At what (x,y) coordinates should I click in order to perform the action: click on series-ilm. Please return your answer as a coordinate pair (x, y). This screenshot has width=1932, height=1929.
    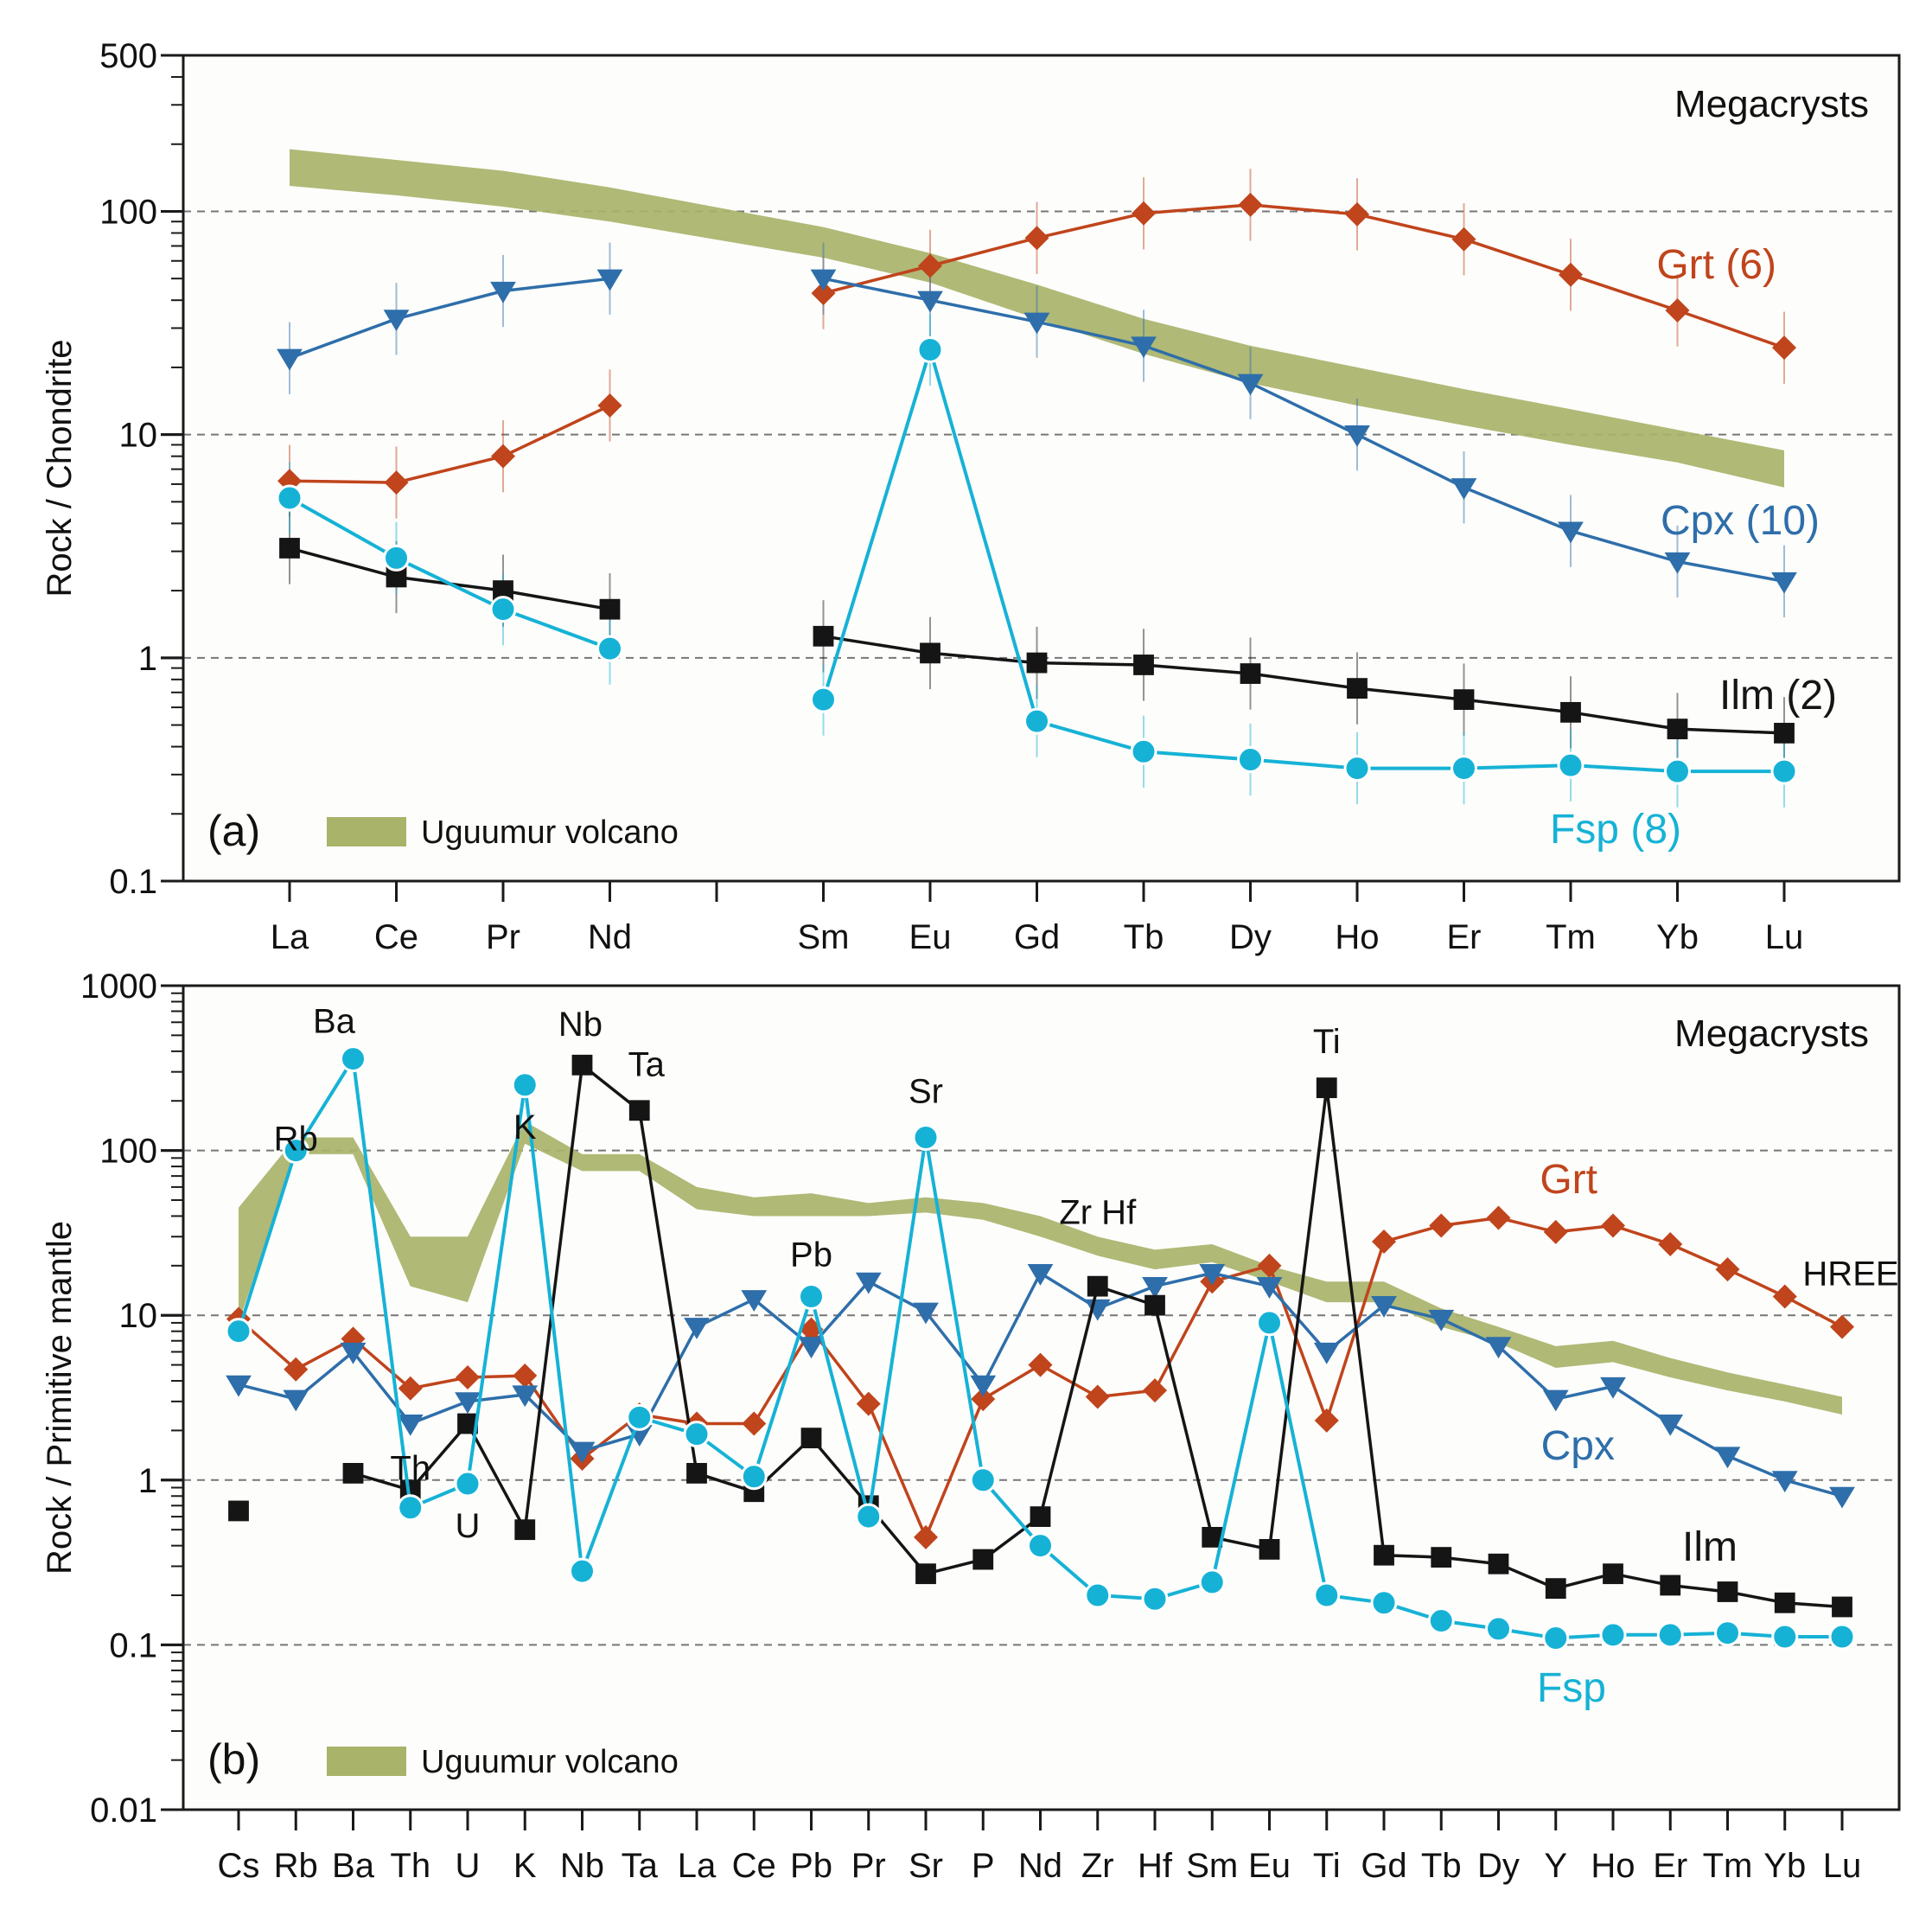
    Looking at the image, I should click on (1037, 641).